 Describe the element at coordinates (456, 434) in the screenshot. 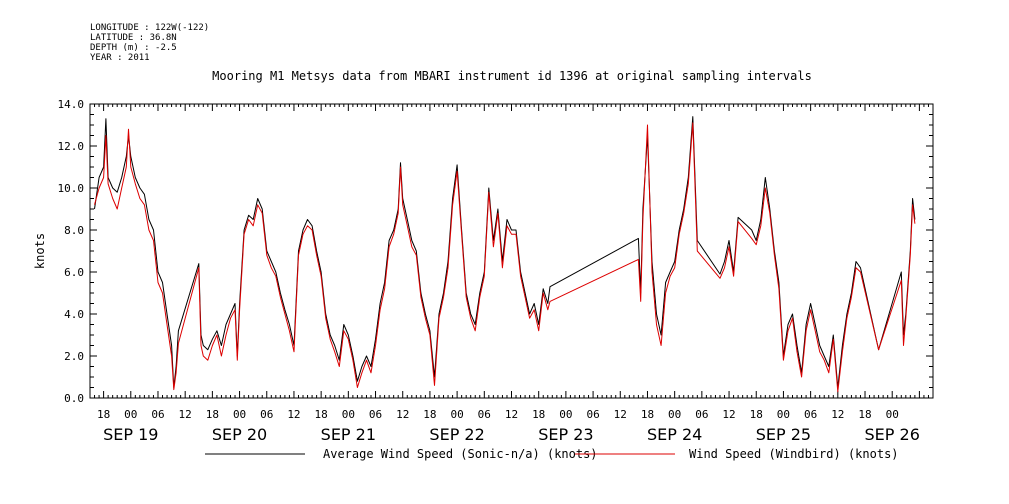

I see `day-label: SEP 22` at that location.